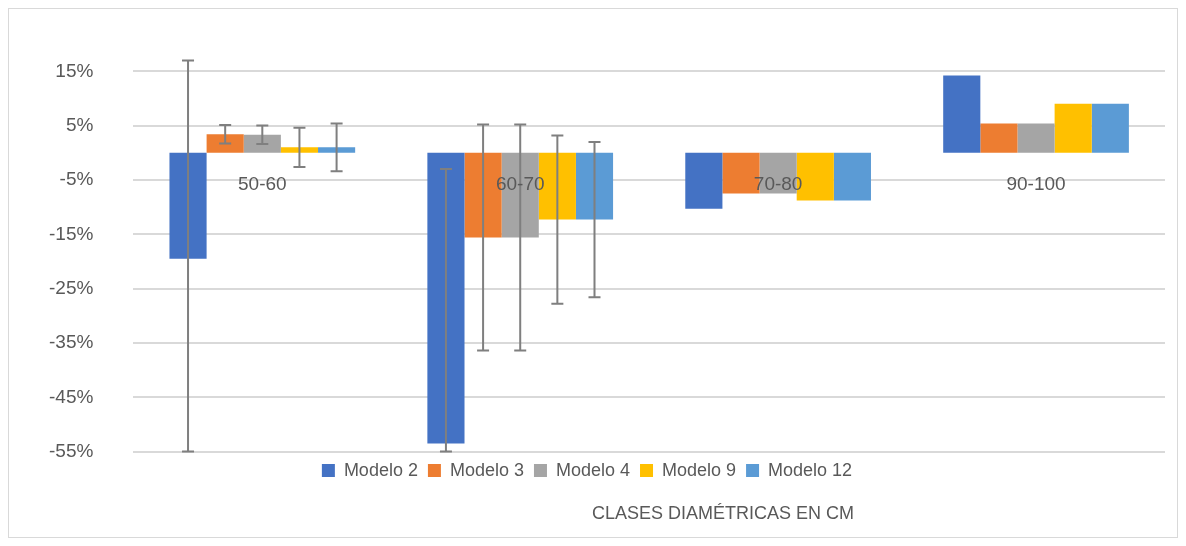 The height and width of the screenshot is (546, 1186). Describe the element at coordinates (262, 183) in the screenshot. I see `x-tick-label: 50-60` at that location.